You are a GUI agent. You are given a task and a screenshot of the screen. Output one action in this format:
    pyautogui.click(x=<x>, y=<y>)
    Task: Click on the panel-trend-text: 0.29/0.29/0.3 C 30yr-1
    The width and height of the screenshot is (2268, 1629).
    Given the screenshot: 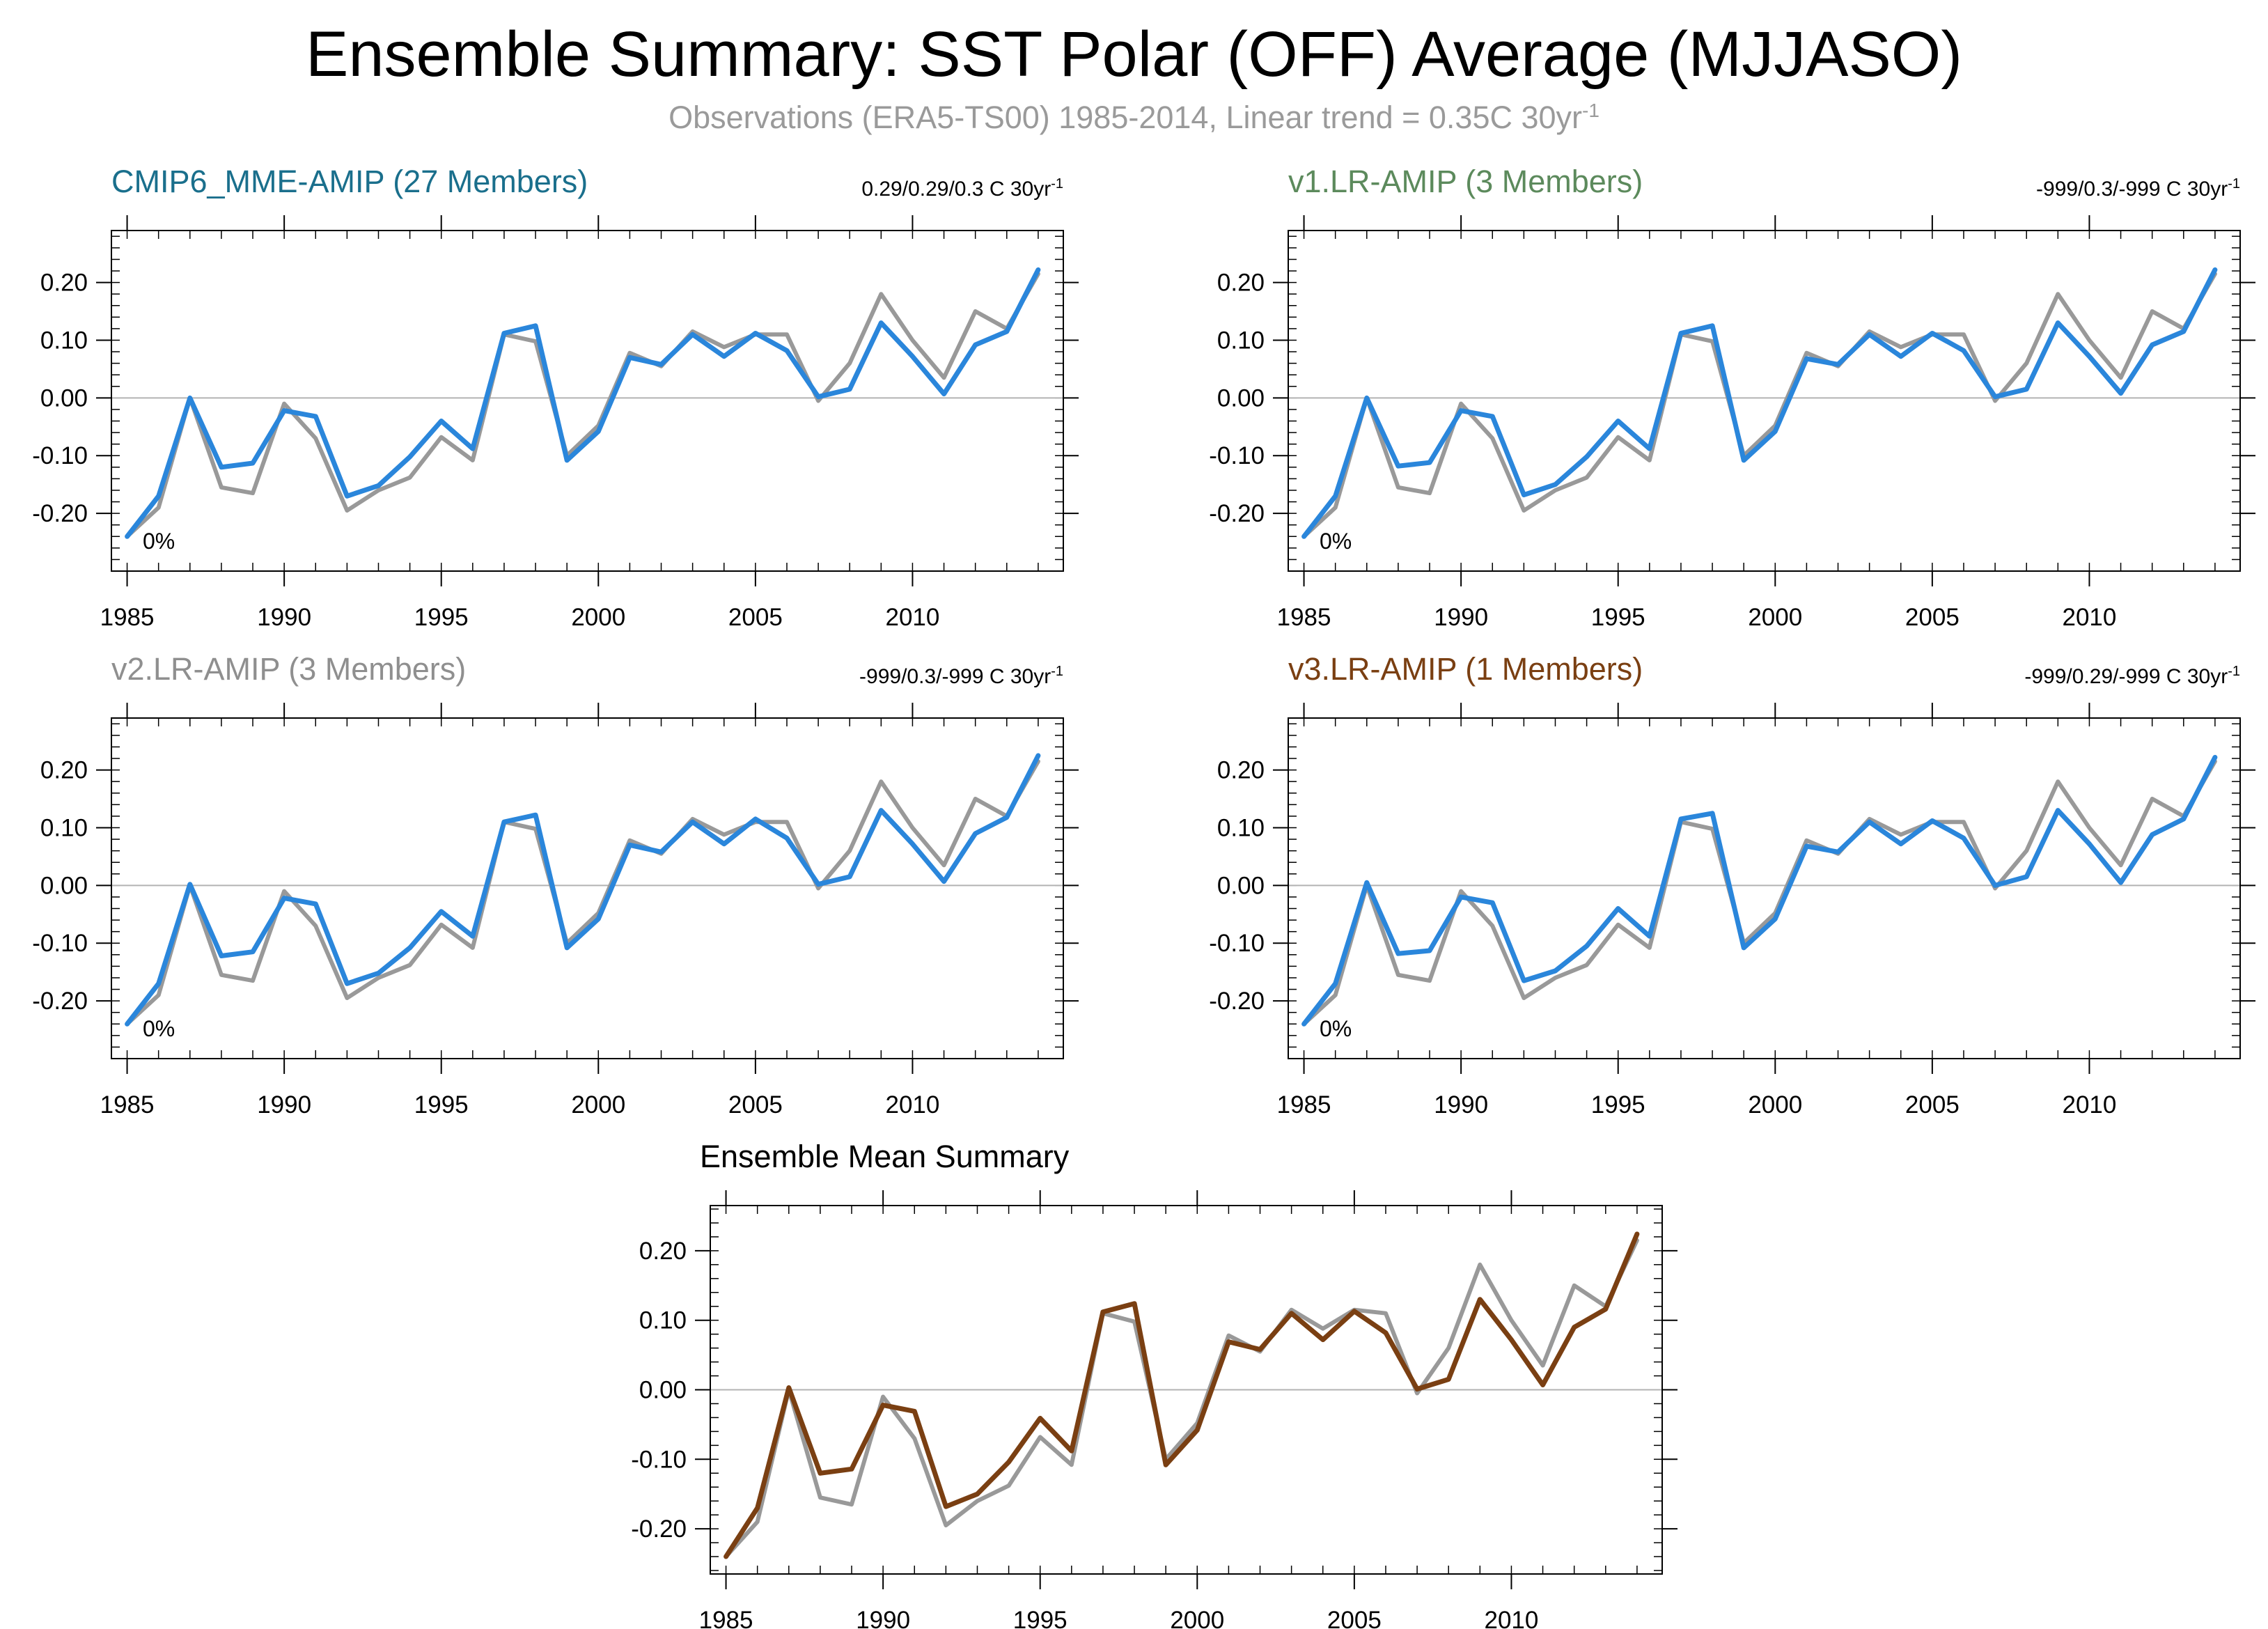 What is the action you would take?
    pyautogui.click(x=962, y=186)
    